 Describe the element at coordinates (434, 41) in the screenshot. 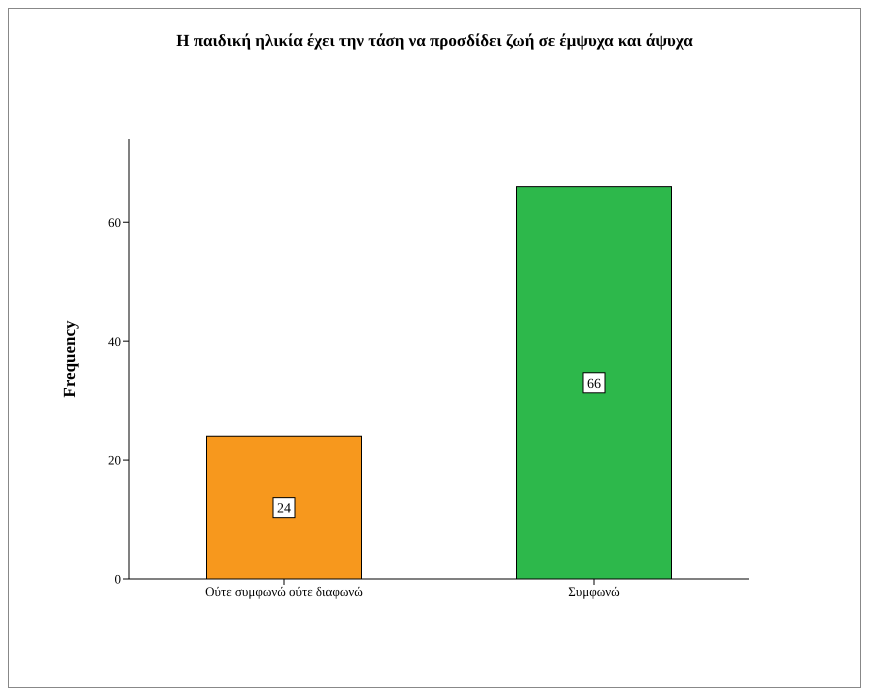

I see `chart-title: Η παιδική ηλικία έχει την τάση να προσδίδει ζωή σε έμψυχα και άψυχα` at that location.